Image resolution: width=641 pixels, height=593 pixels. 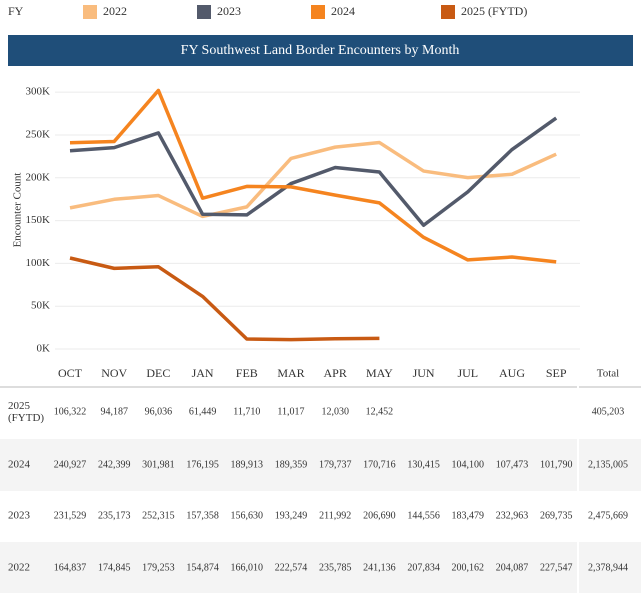 What do you see at coordinates (512, 567) in the screenshot?
I see `table-cell: 204,087` at bounding box center [512, 567].